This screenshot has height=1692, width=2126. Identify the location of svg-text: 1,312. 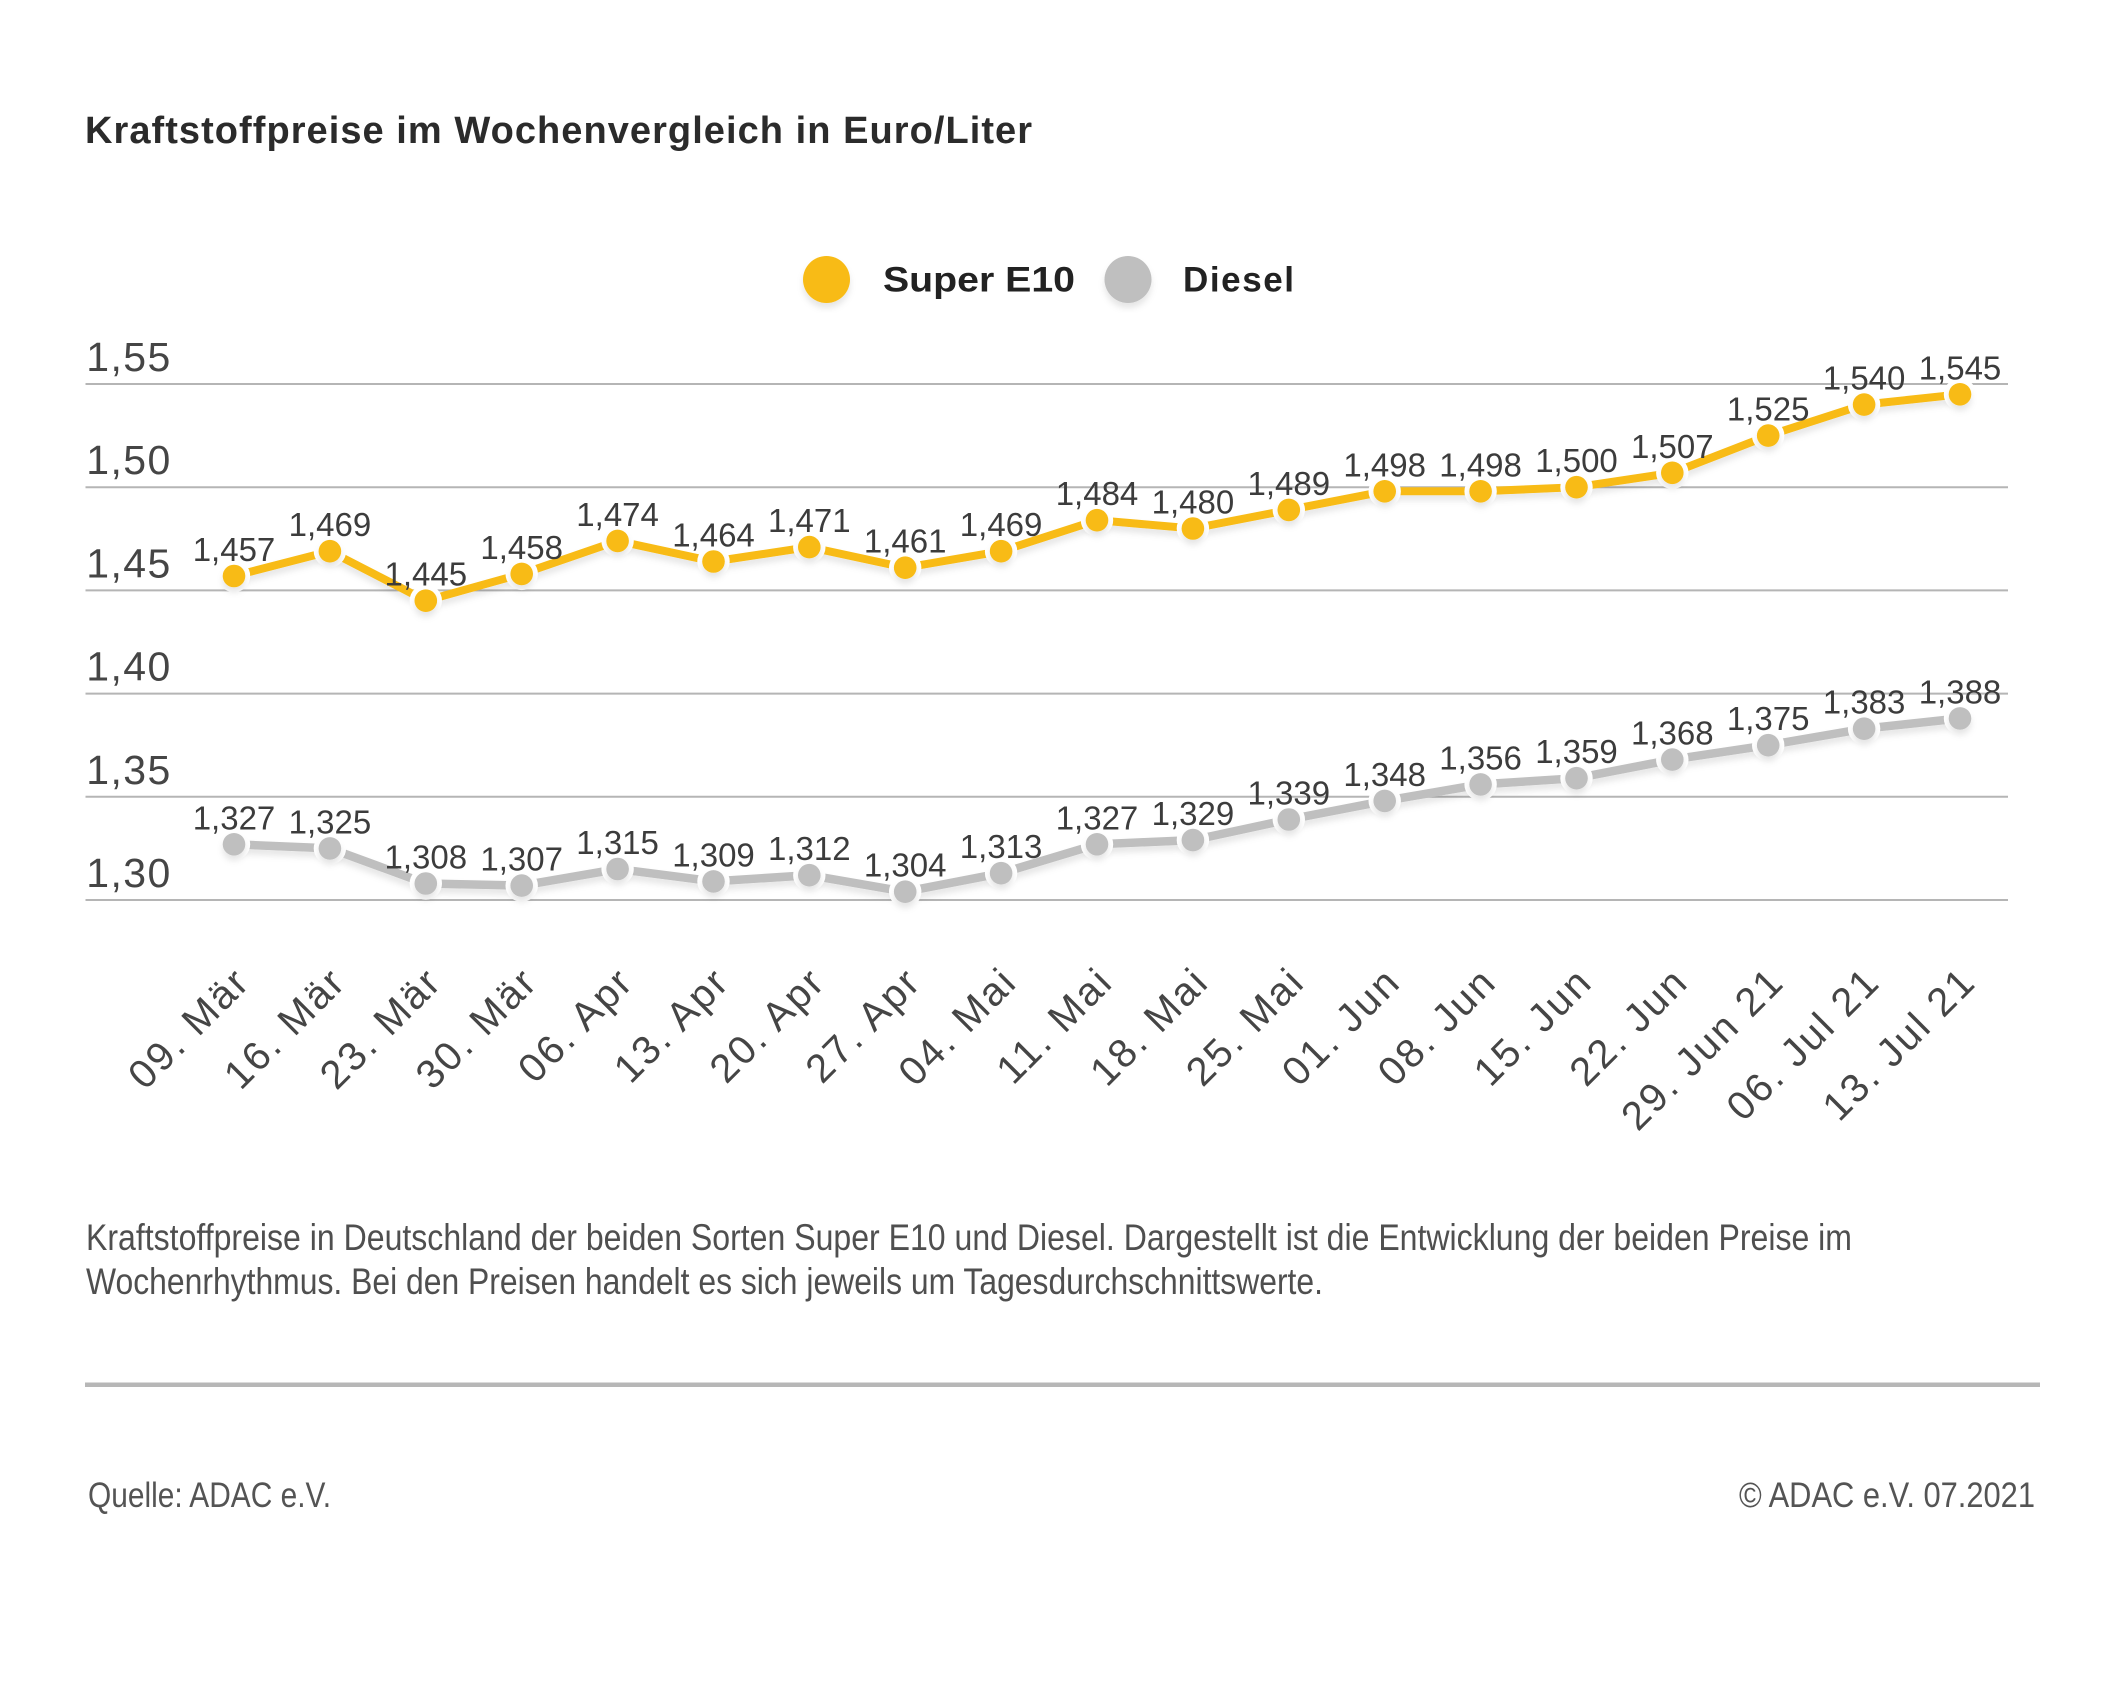
(809, 848).